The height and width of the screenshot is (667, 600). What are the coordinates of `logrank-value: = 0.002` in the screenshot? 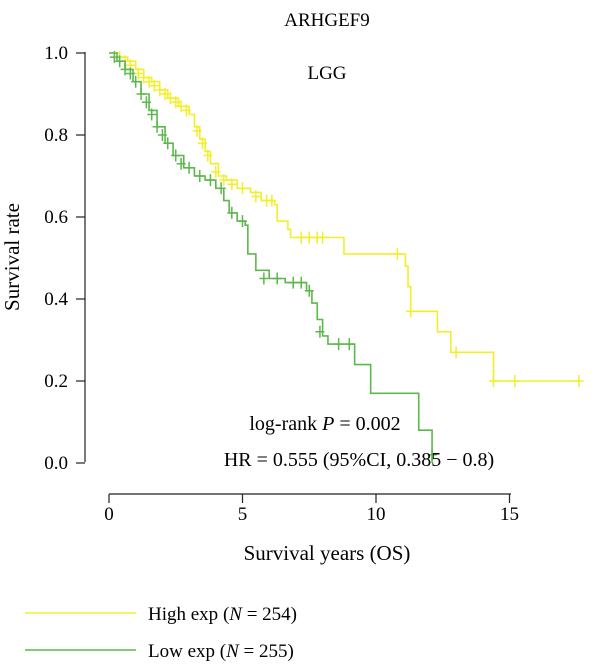 It's located at (367, 424).